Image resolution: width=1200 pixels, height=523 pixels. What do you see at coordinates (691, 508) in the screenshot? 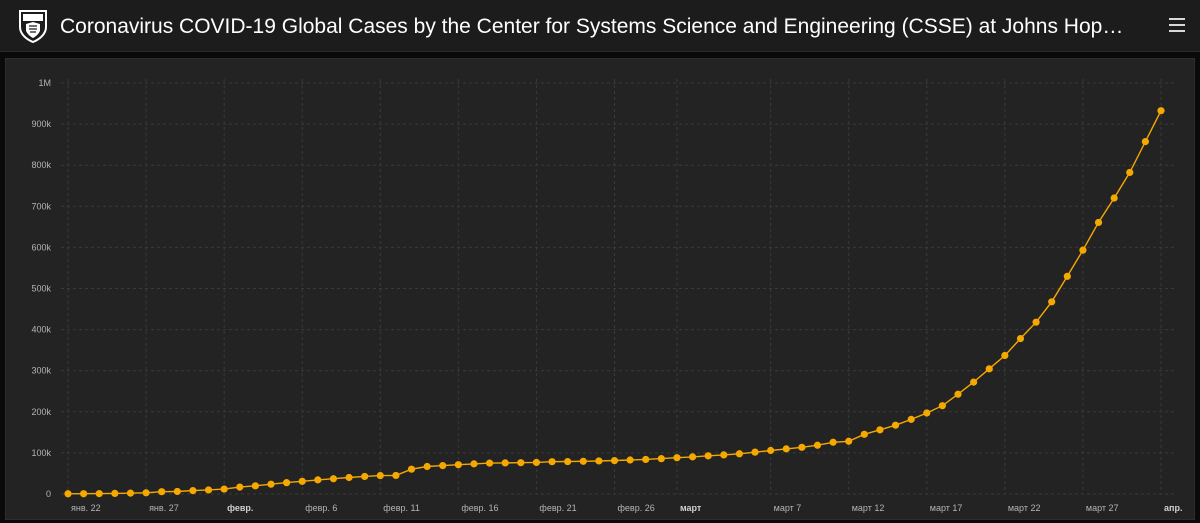
I see `x-tick-label: март` at bounding box center [691, 508].